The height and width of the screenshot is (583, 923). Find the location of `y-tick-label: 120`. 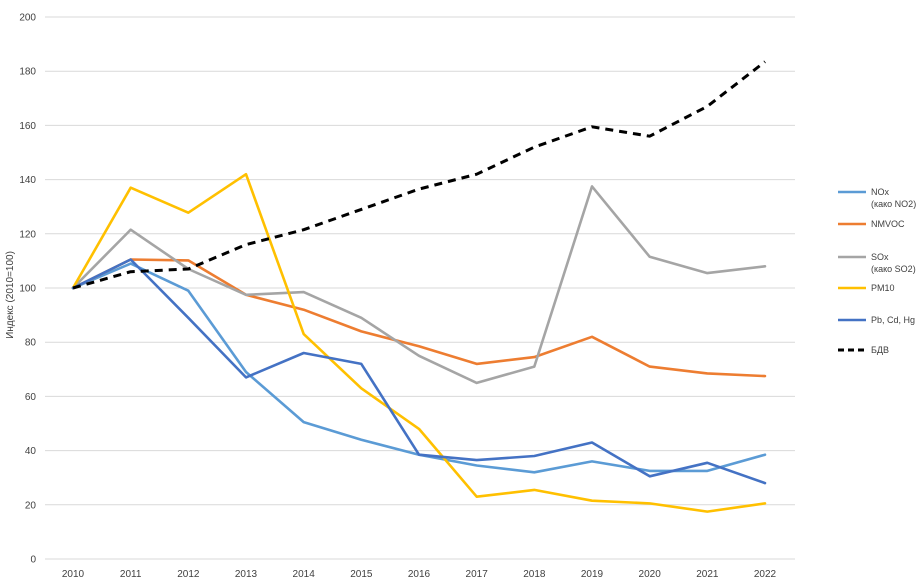

y-tick-label: 120 is located at coordinates (27, 234).